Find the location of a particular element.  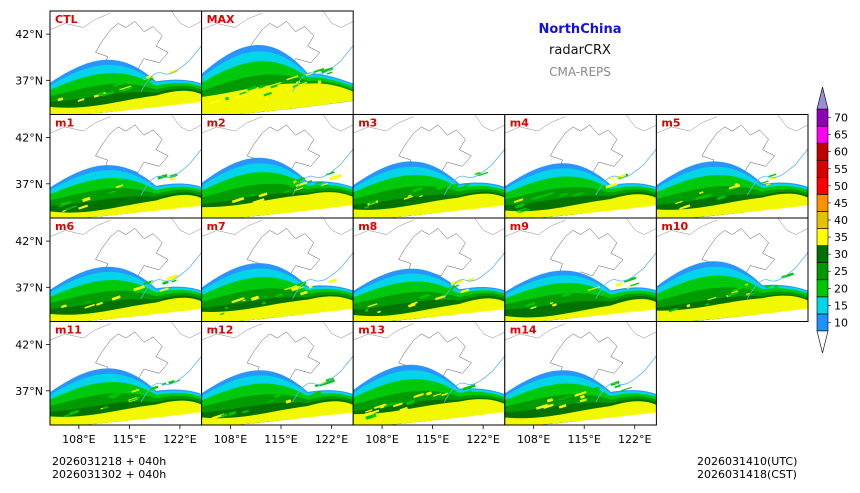

chart-title: NorthChina is located at coordinates (580, 29).